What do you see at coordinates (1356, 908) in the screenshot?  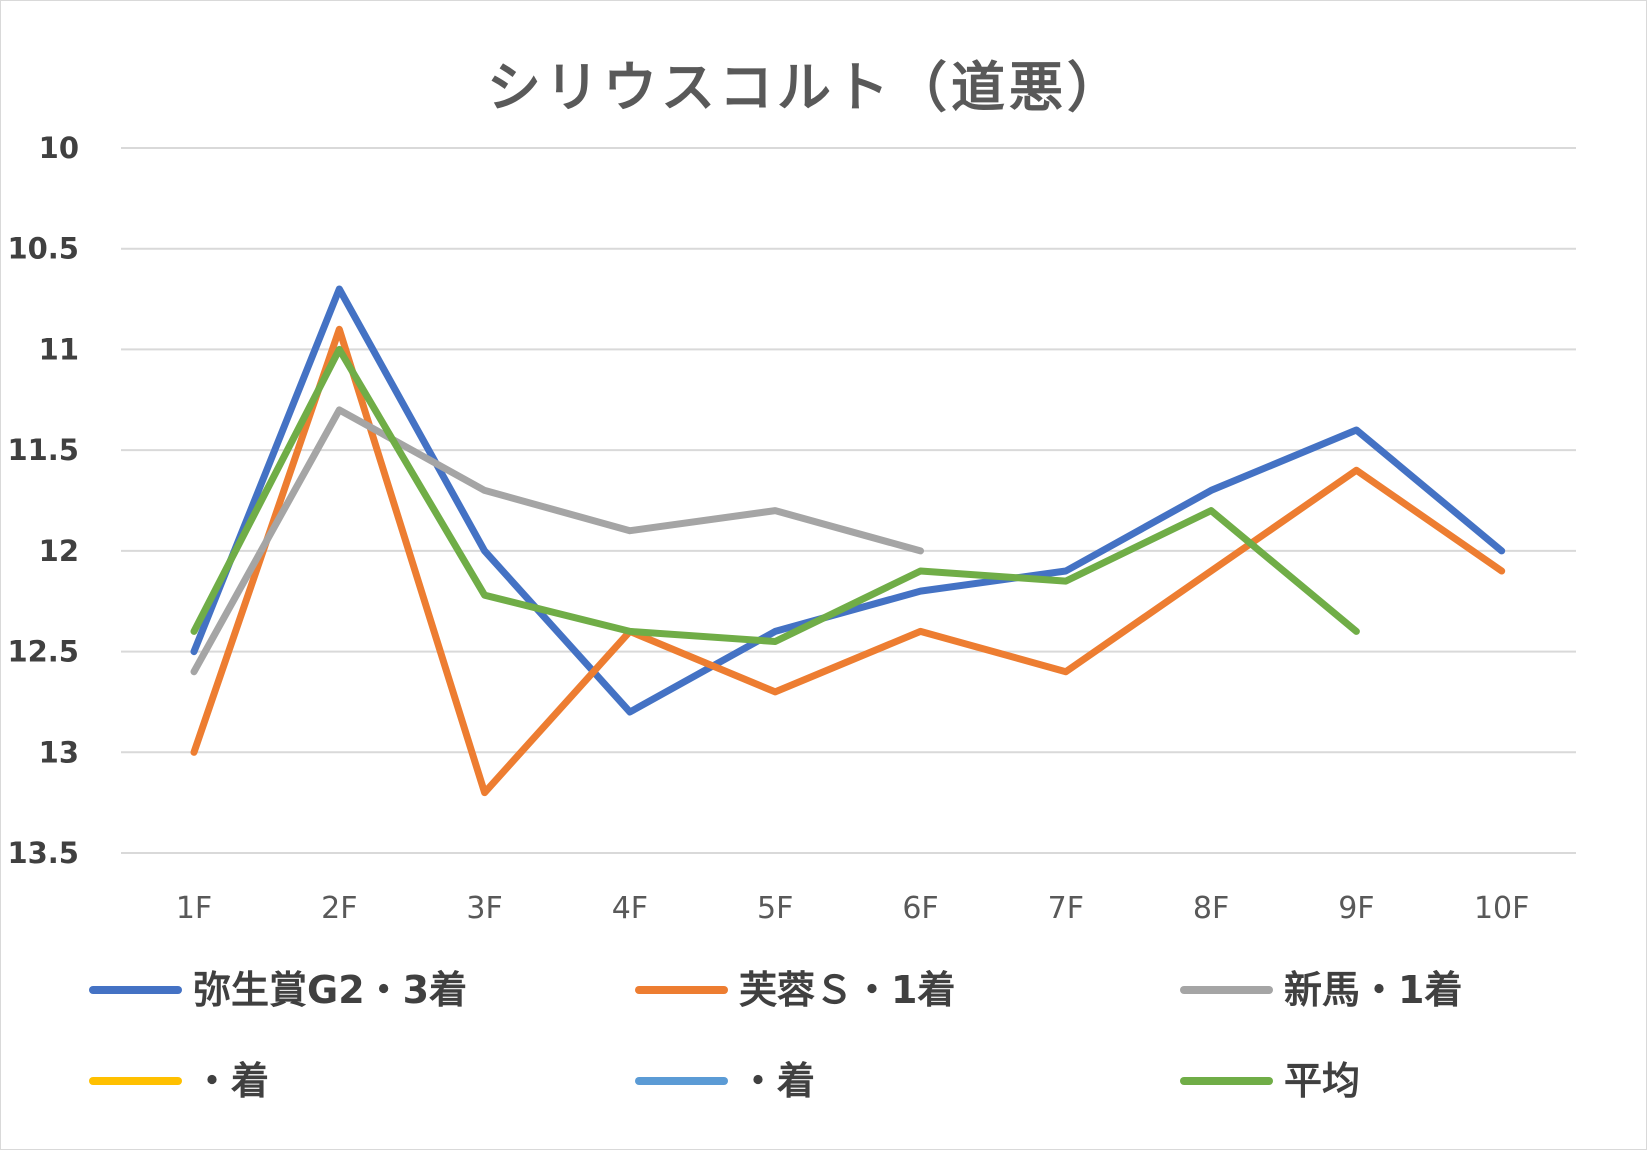 I see `x-tick-label: 9F` at bounding box center [1356, 908].